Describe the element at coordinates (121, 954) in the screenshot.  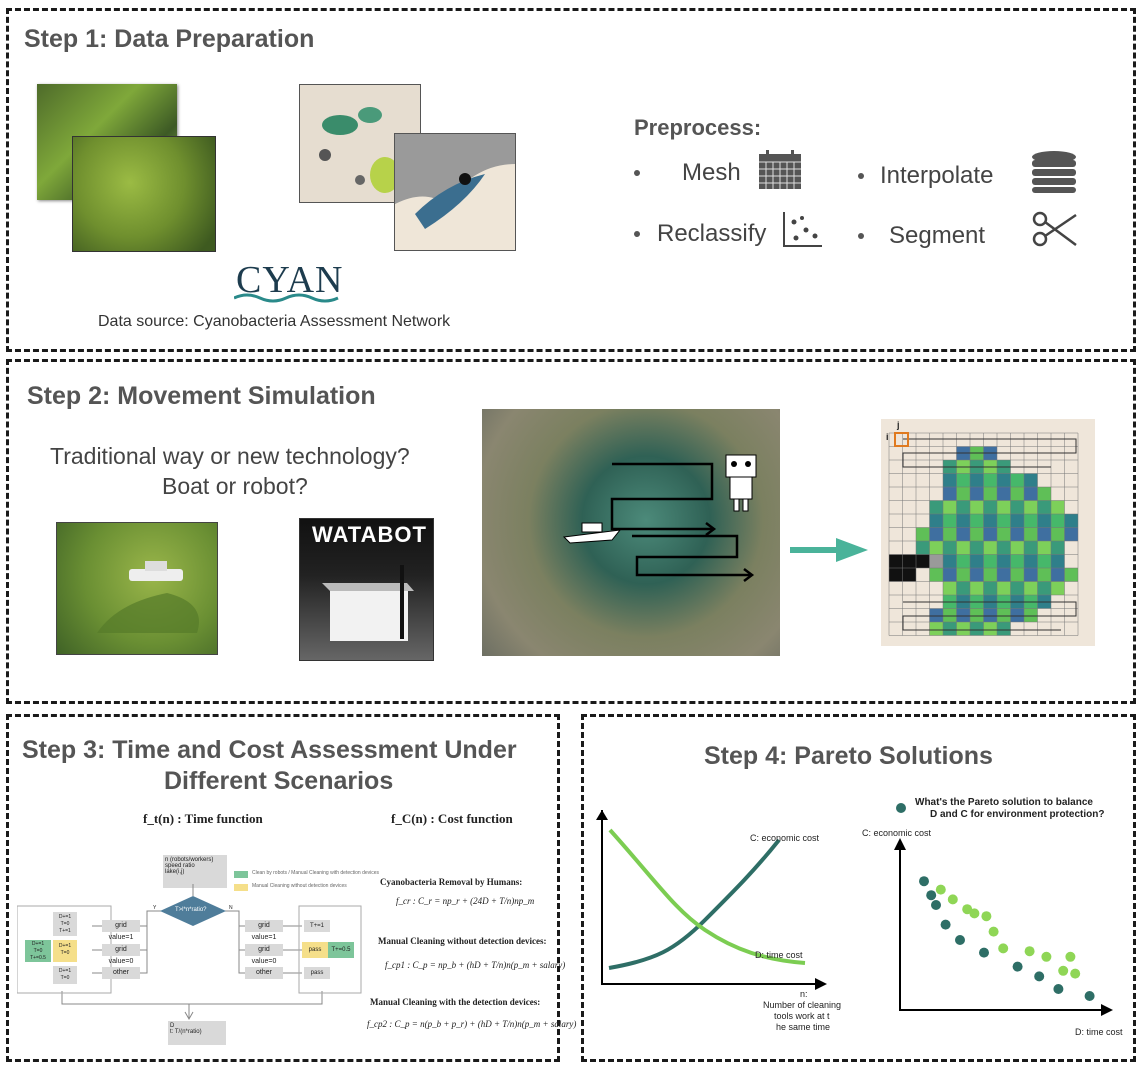
I see `flow-left-grid0: grid value=0` at that location.